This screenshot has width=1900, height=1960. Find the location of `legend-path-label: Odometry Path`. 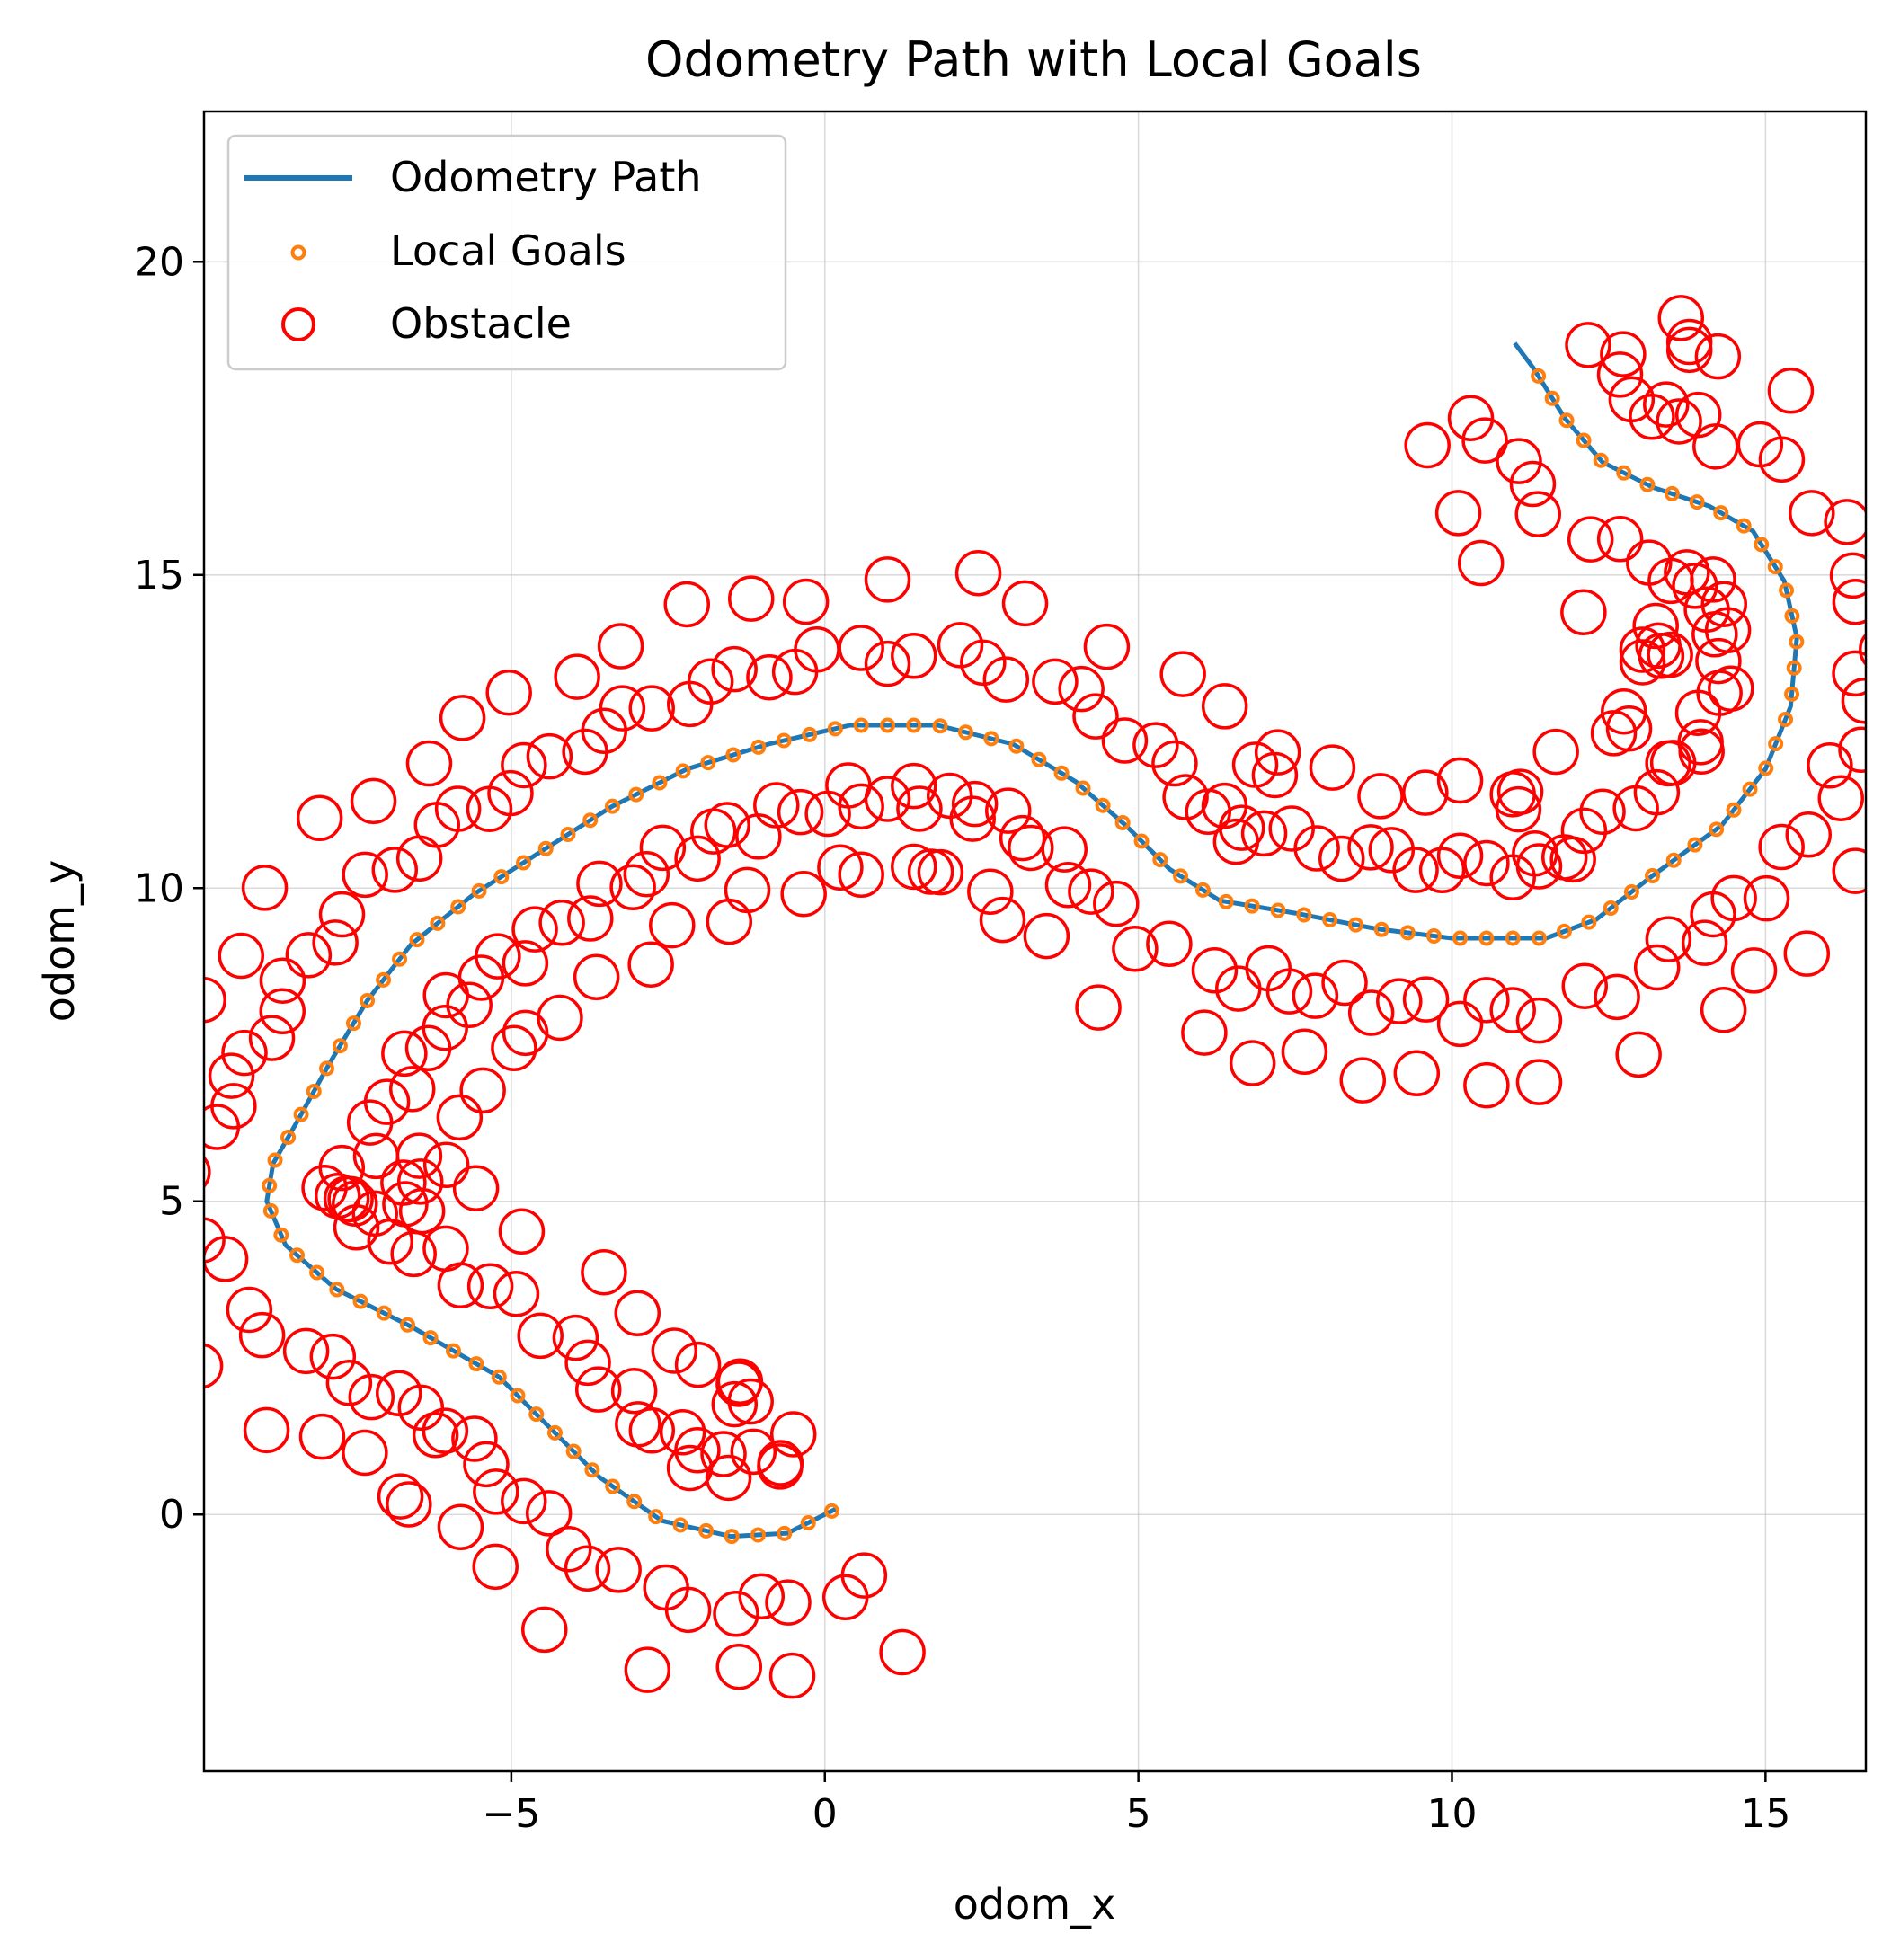

legend-path-label: Odometry Path is located at coordinates (546, 177).